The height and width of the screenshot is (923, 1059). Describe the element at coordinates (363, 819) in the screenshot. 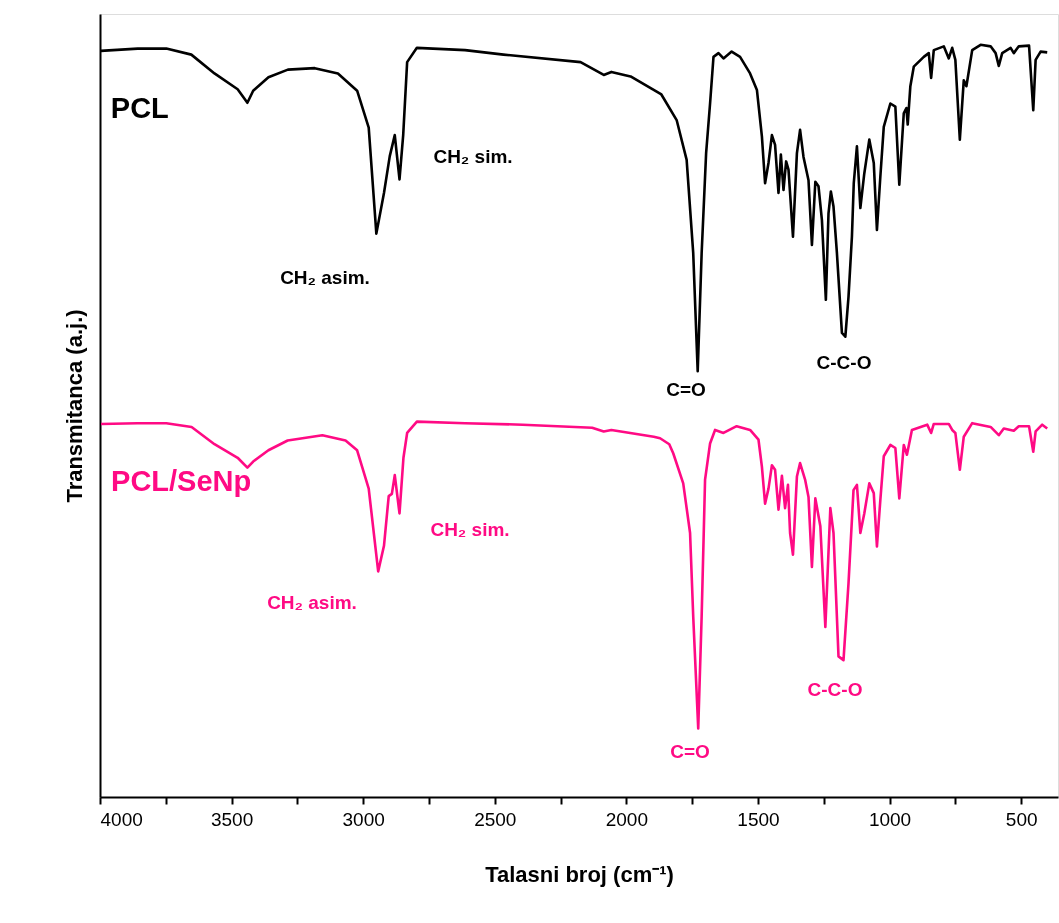

I see `x-tick-label: 3000` at that location.